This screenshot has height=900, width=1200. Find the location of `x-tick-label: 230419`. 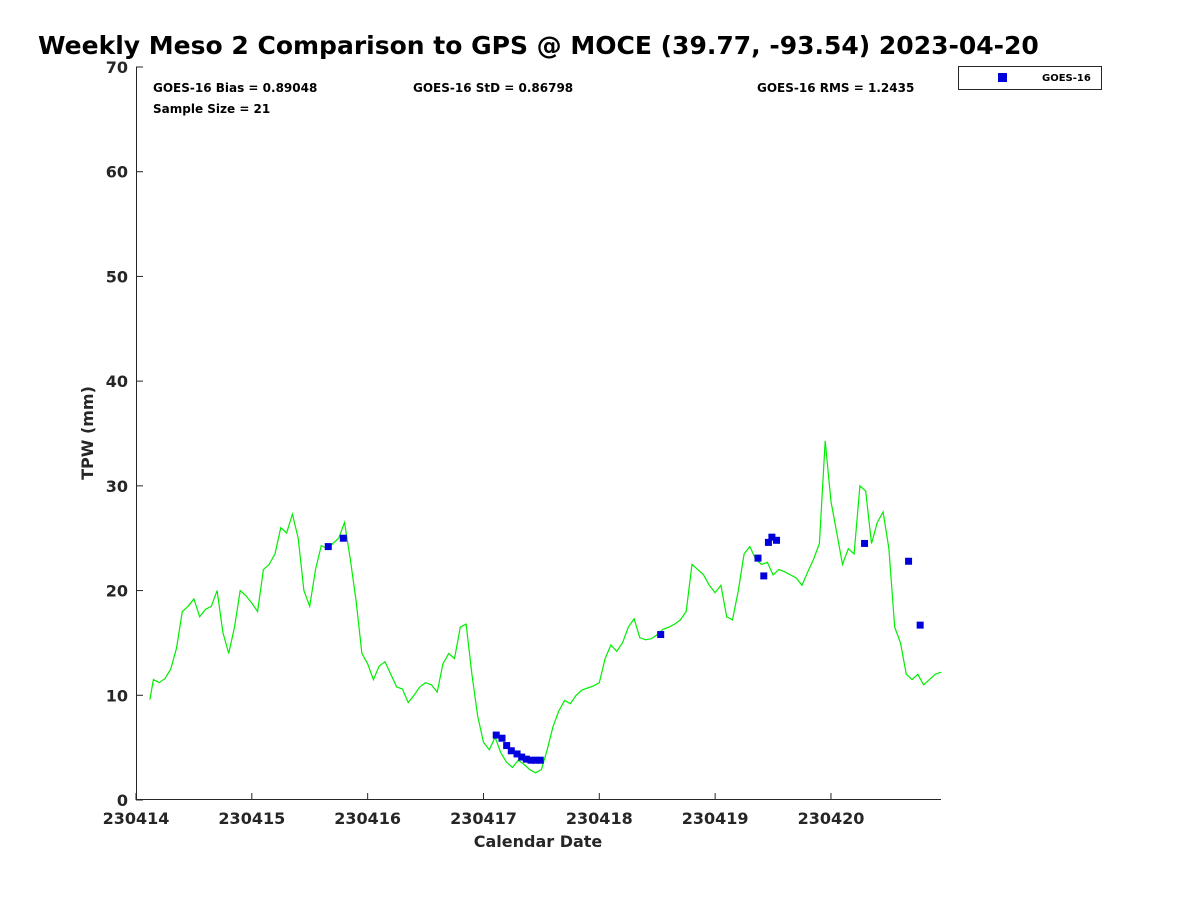

x-tick-label: 230419 is located at coordinates (715, 818).